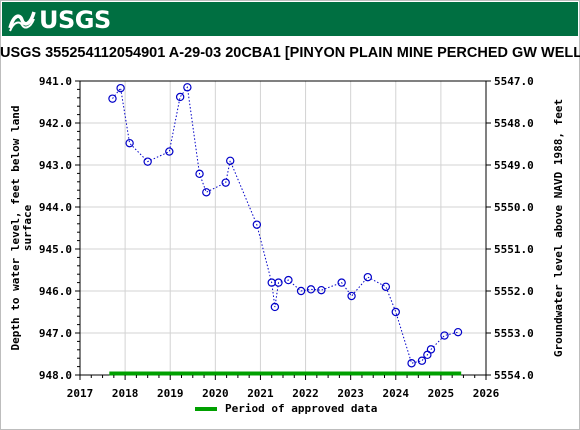 The width and height of the screenshot is (580, 430). What do you see at coordinates (396, 393) in the screenshot?
I see `x-tick-label: 2024` at bounding box center [396, 393].